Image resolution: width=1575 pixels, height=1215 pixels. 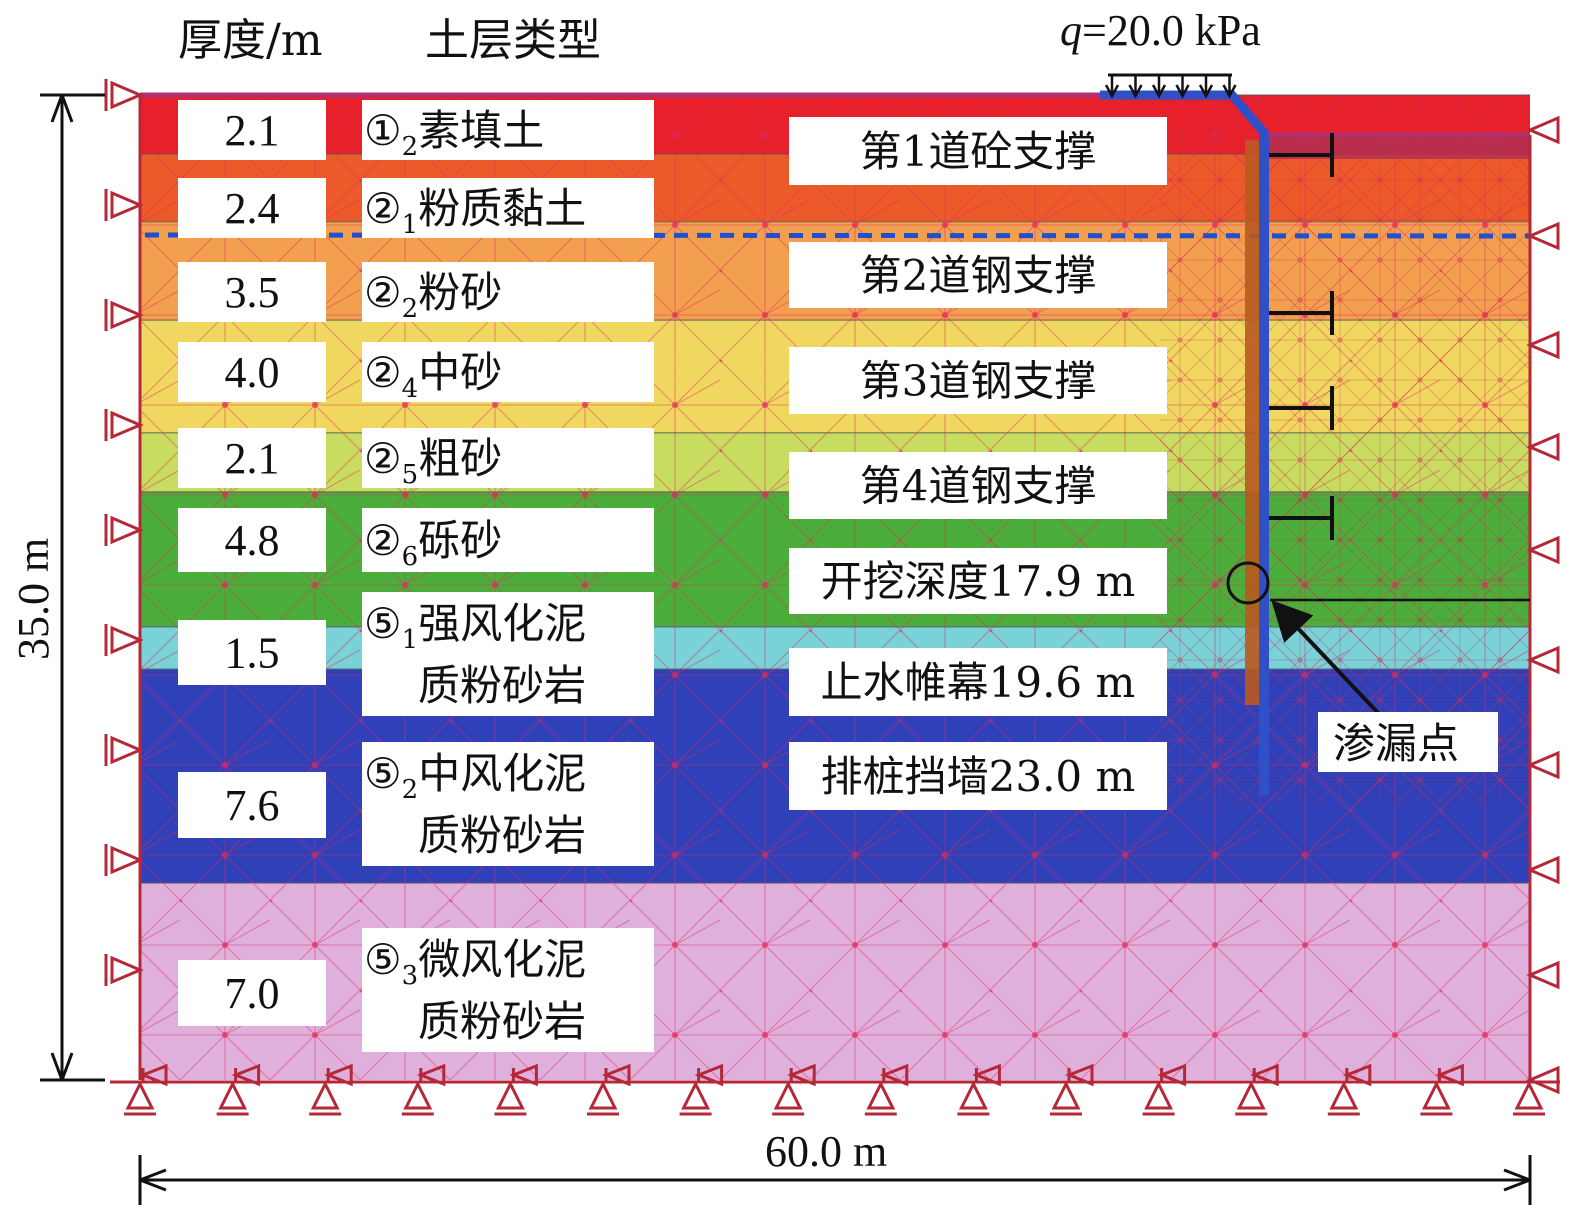 I want to click on support-label: 第3道钢支撑, so click(x=978, y=381).